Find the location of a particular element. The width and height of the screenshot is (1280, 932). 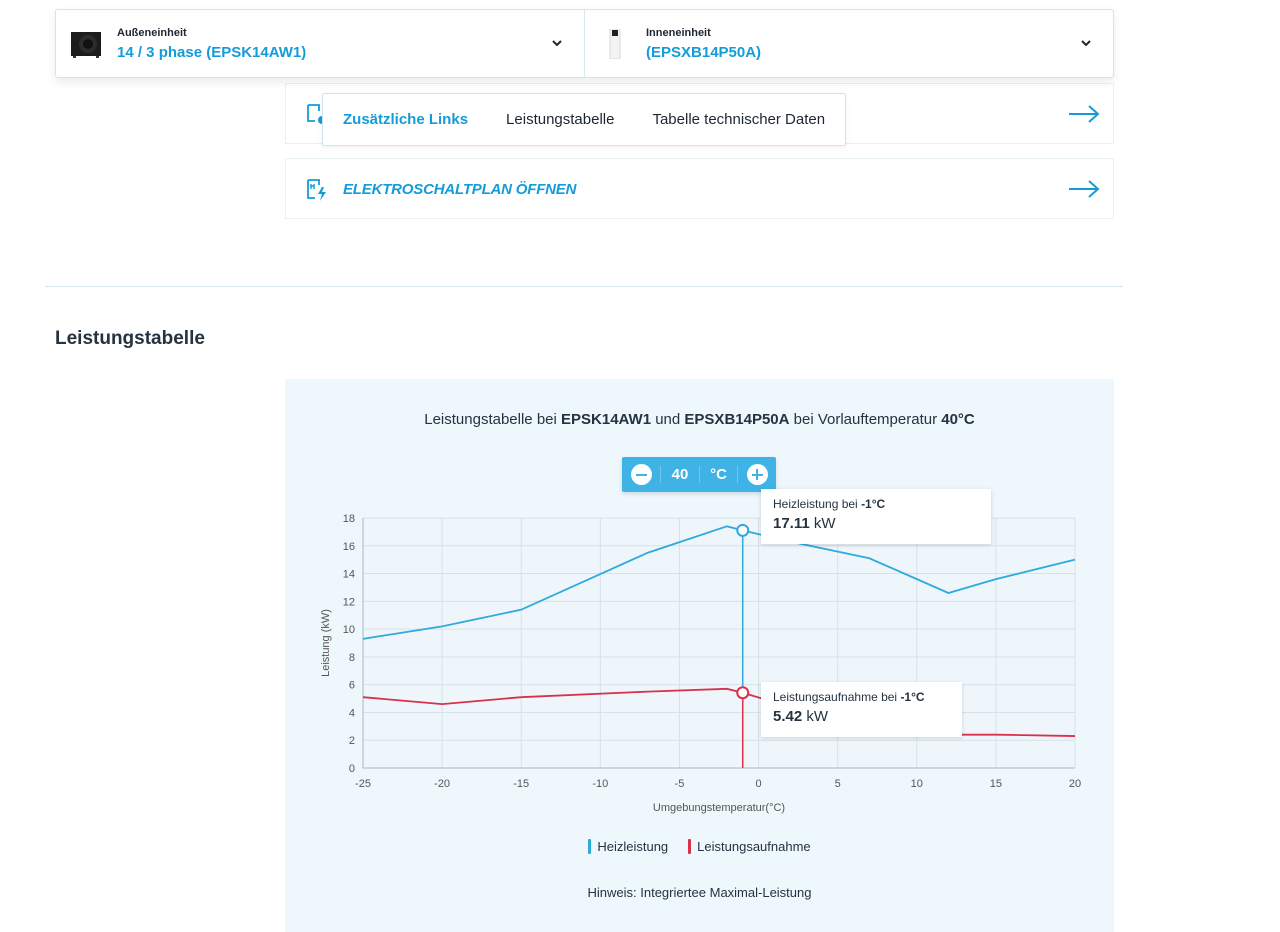

minus-icon is located at coordinates (641, 474).